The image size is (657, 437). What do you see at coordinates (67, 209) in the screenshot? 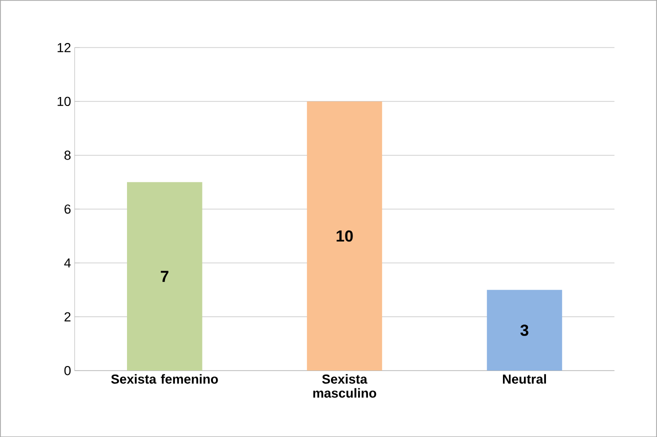
I see `y-tick-label: 6` at bounding box center [67, 209].